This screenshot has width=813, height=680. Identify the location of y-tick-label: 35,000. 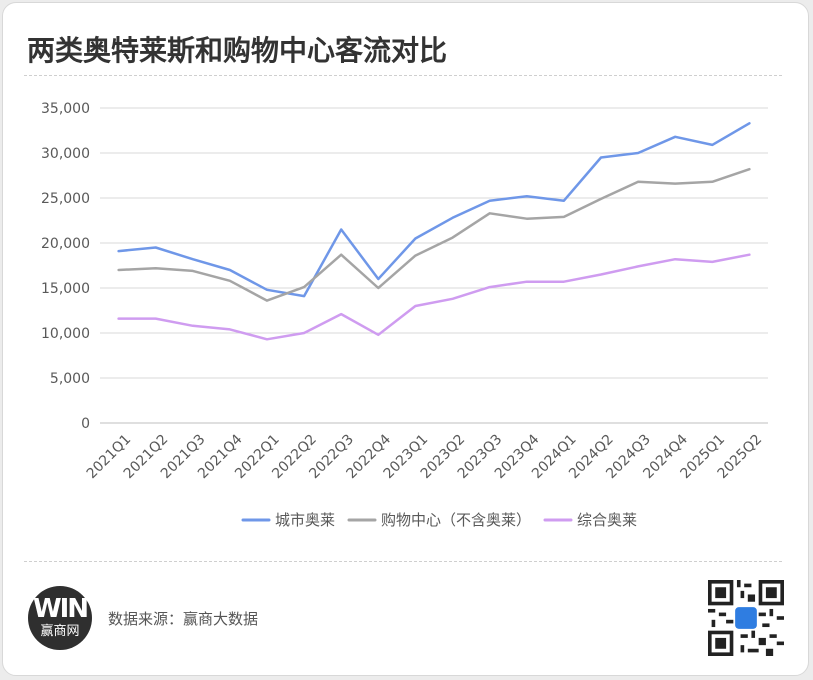
(65, 109).